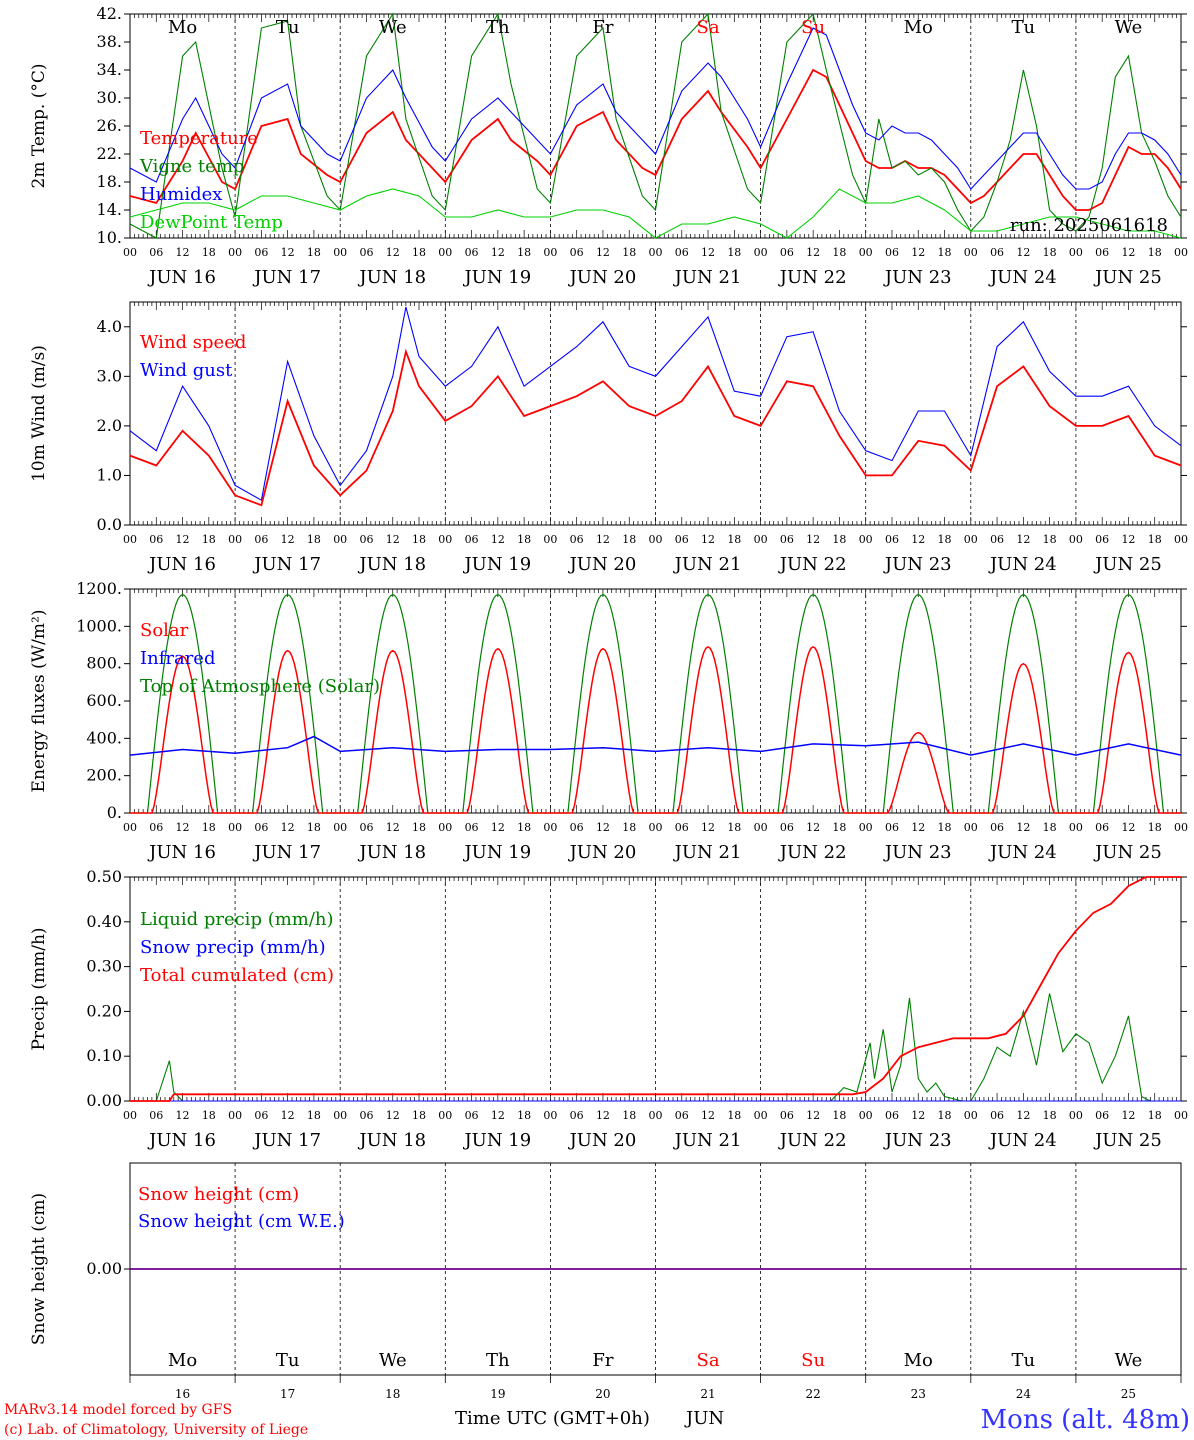 The height and width of the screenshot is (1440, 1194). I want to click on y-tick-label: 4.0, so click(109, 326).